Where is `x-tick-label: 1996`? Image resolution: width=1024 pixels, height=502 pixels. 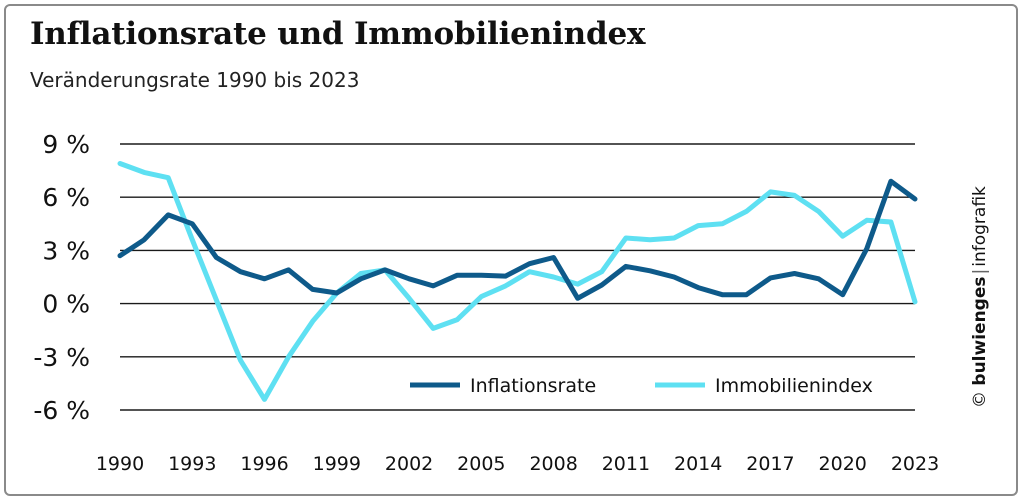
x-tick-label: 1996 is located at coordinates (264, 464).